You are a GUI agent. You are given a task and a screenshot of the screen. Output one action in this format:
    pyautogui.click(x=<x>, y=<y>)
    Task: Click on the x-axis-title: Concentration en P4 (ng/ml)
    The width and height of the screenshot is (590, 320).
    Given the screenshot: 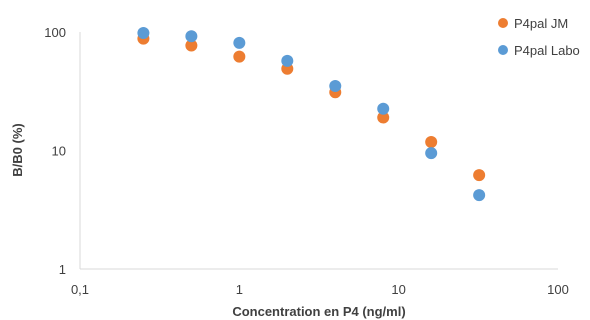 What is the action you would take?
    pyautogui.click(x=318, y=311)
    